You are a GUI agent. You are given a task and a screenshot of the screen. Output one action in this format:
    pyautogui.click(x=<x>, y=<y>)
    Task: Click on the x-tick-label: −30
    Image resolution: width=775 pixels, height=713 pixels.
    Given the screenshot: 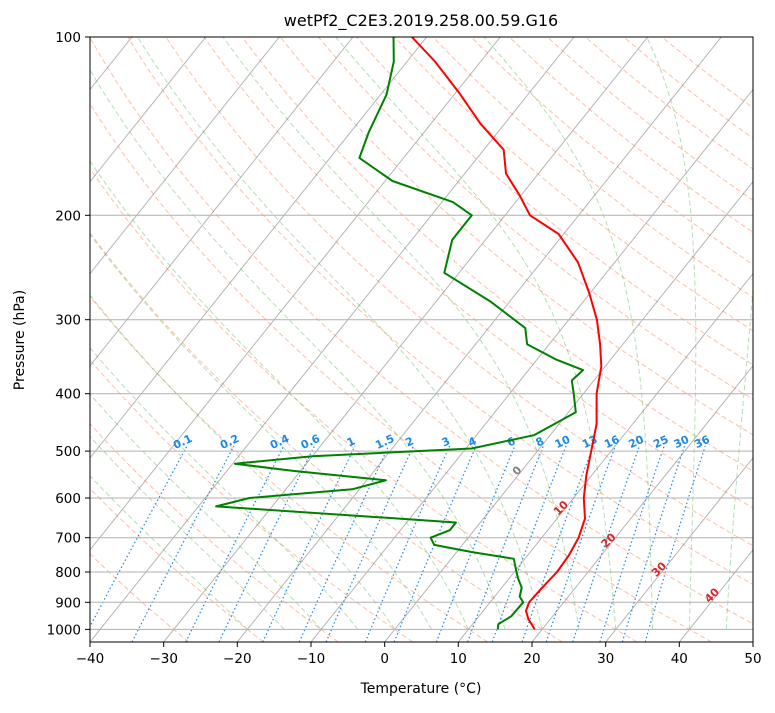 What is the action you would take?
    pyautogui.click(x=163, y=659)
    